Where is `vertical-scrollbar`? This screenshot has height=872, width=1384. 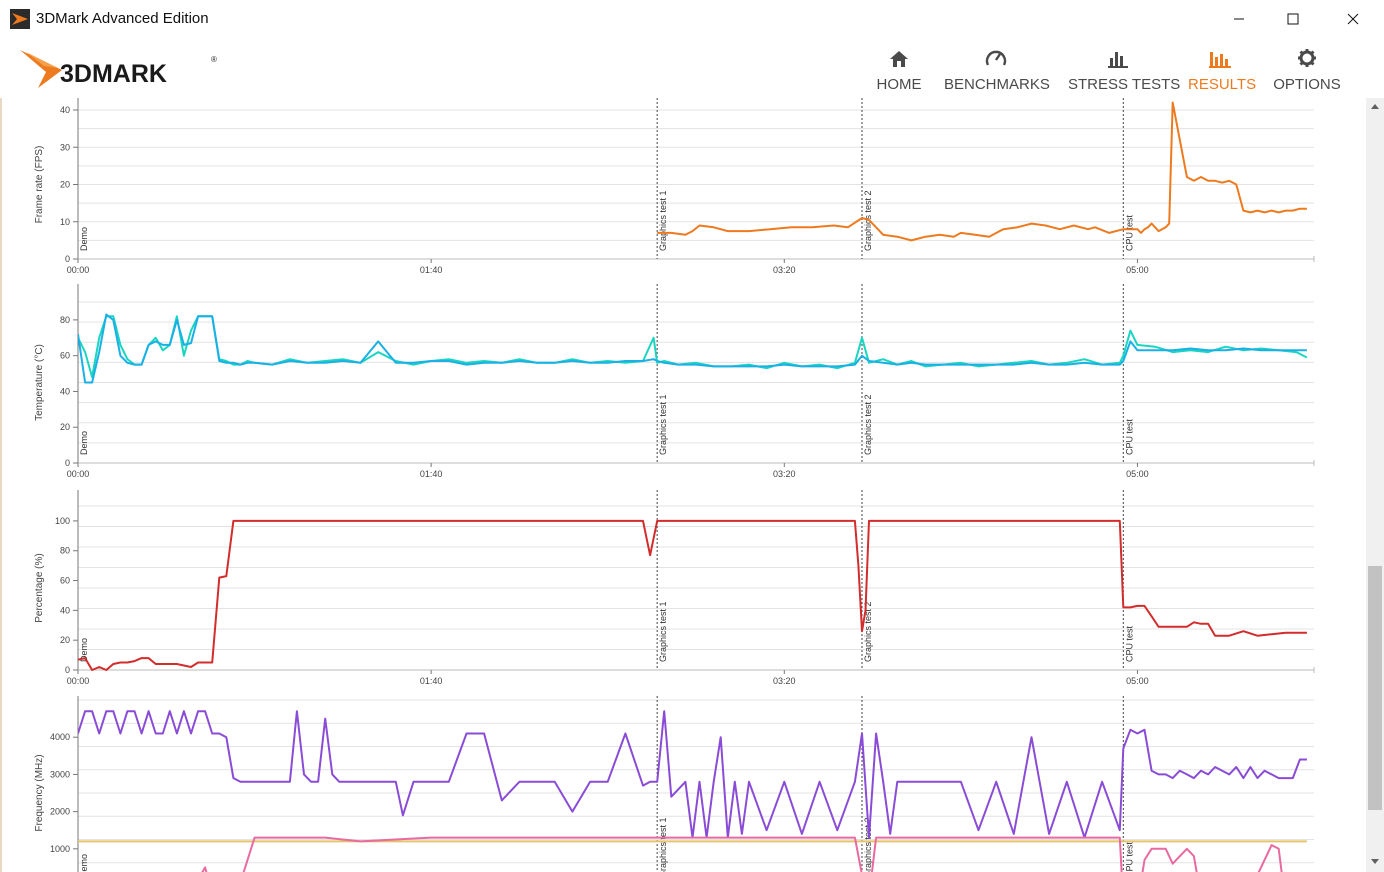
vertical-scrollbar is located at coordinates (1375, 485).